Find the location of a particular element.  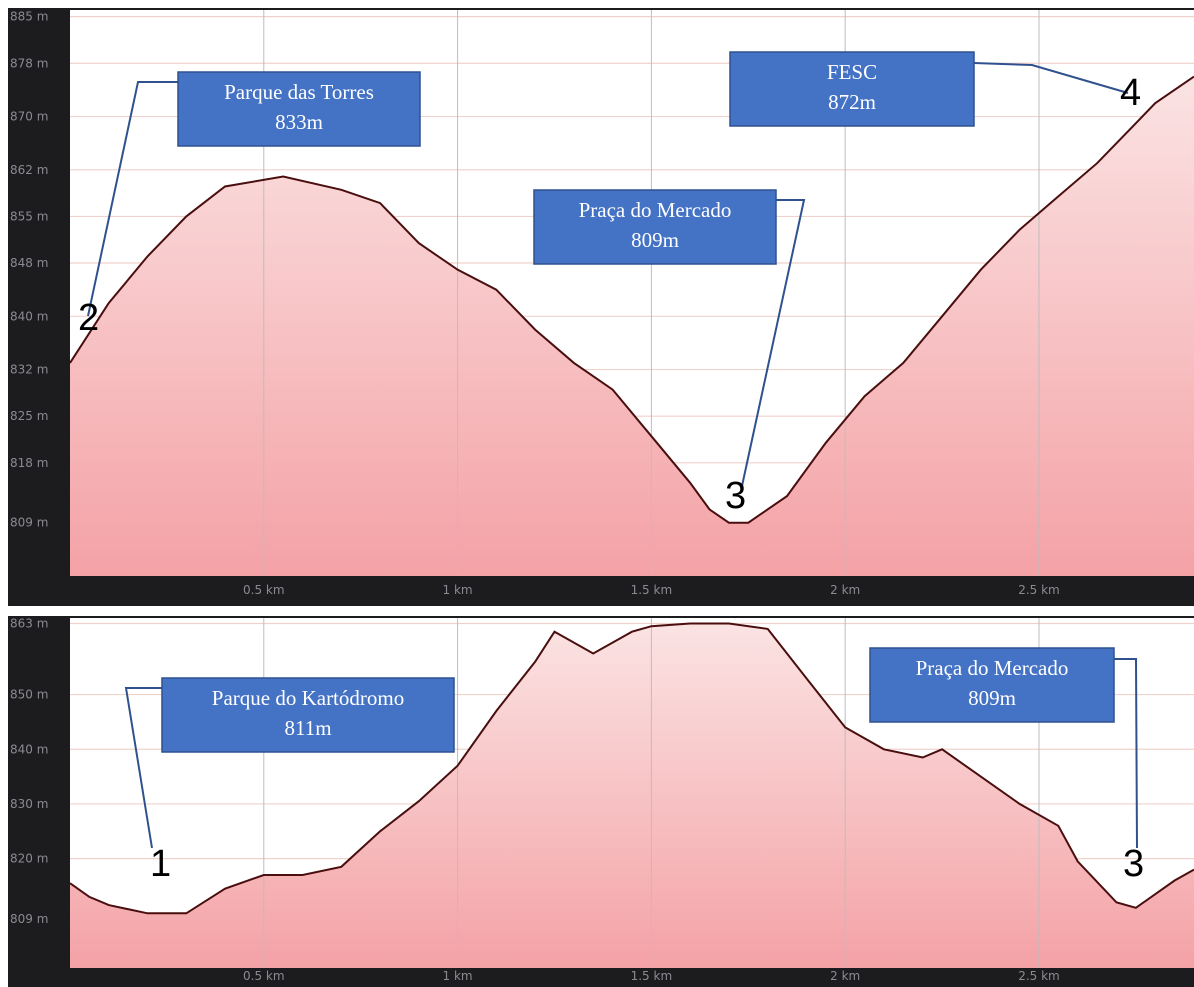

y-tick-label: 832 m is located at coordinates (29, 370).